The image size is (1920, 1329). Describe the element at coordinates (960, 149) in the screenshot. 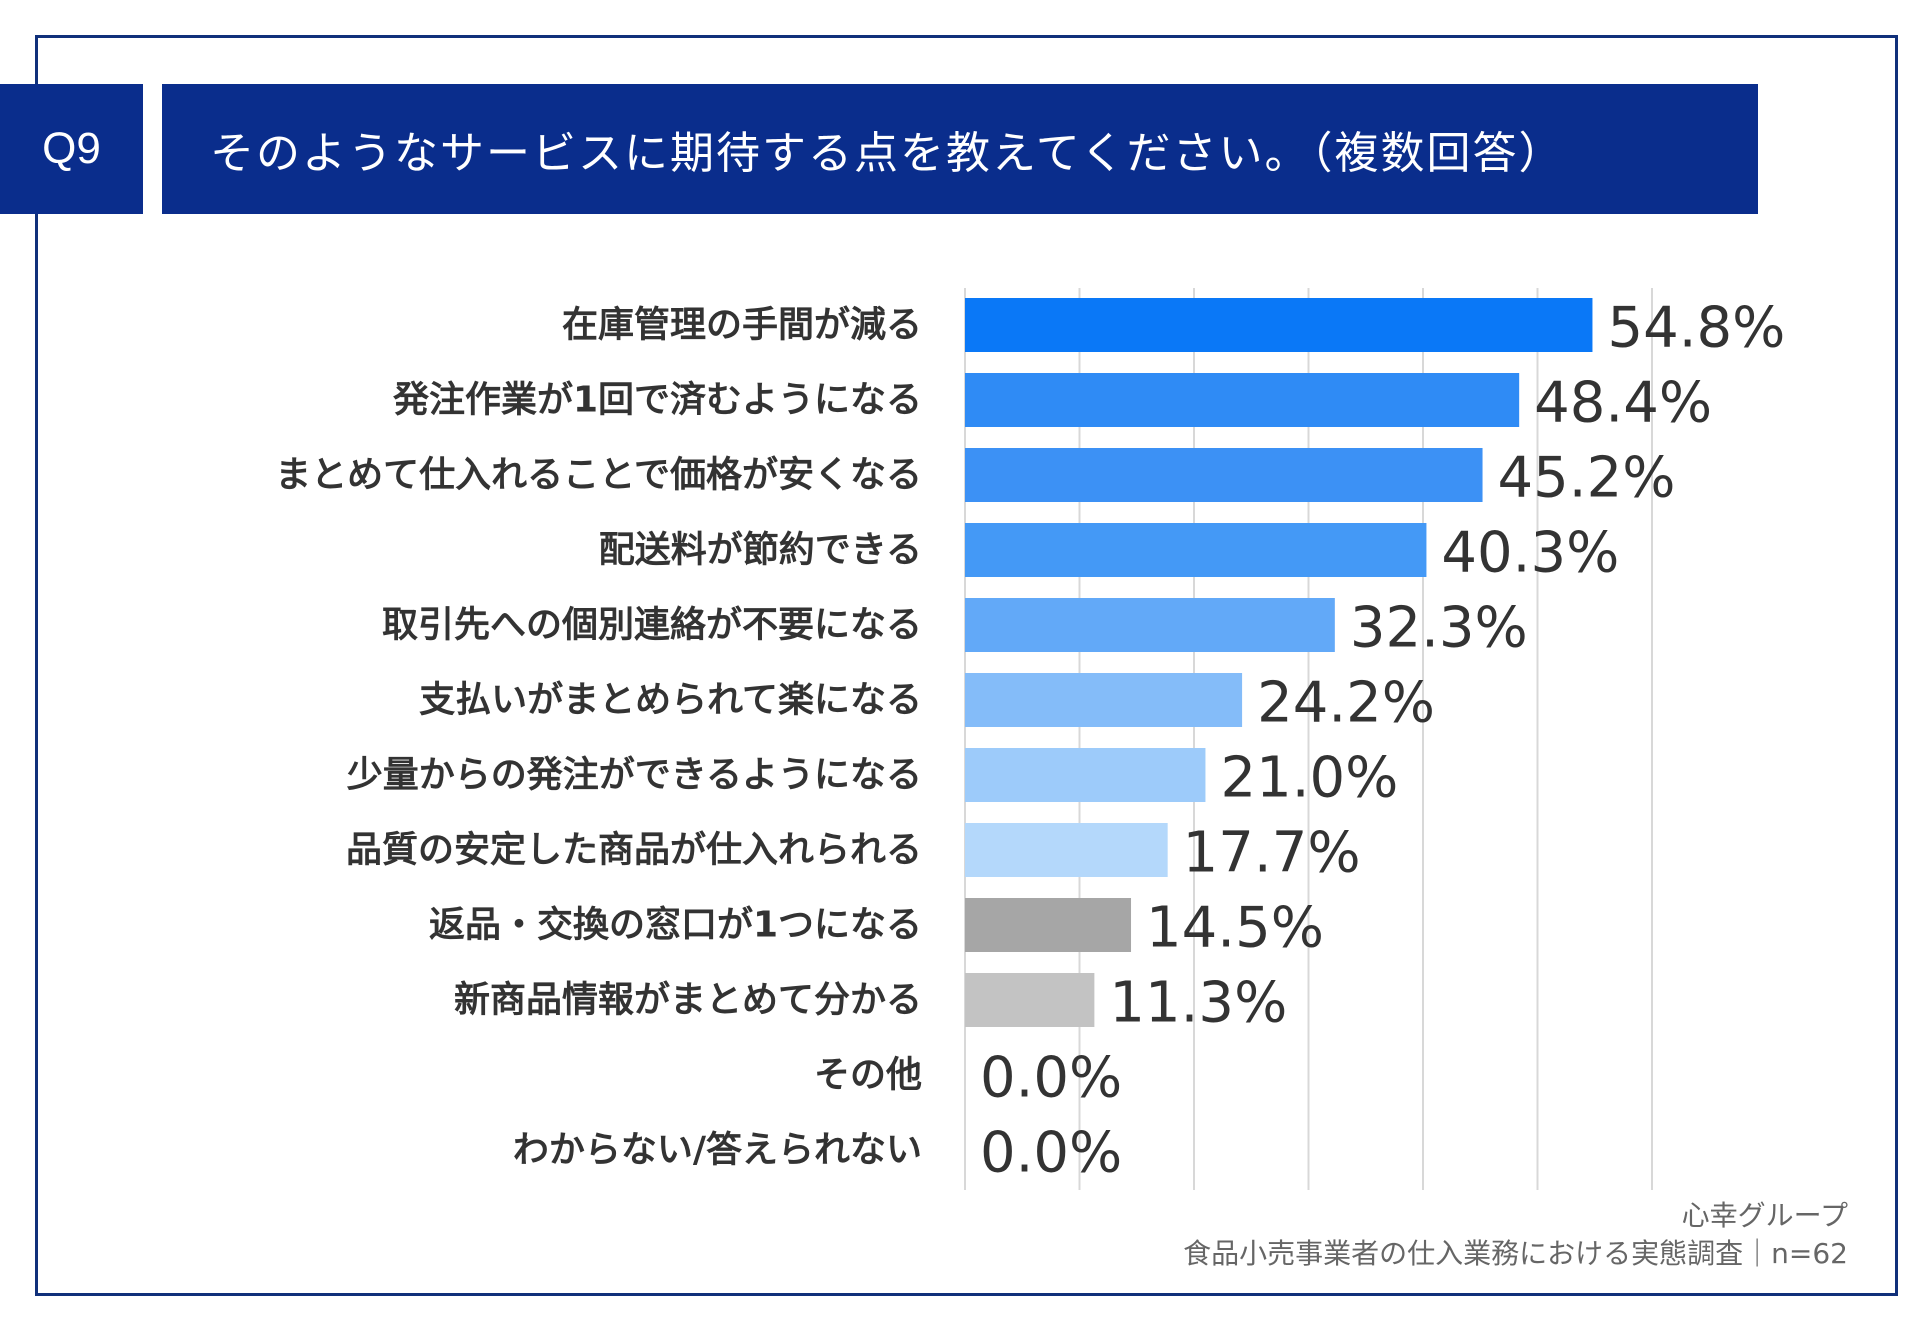

I see `question-title: そのようなサービスに期待する点を教えてください。（複数回答）` at that location.